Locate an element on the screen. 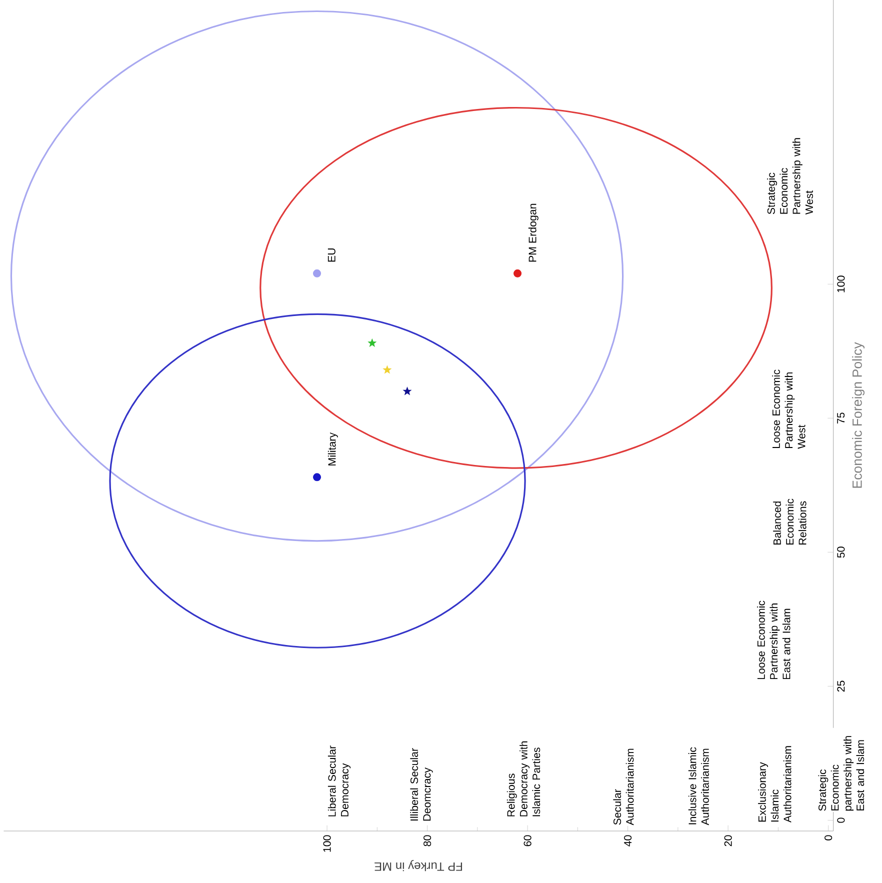 Image resolution: width=882 pixels, height=883 pixels. y-tick-label: 50 is located at coordinates (841, 552).